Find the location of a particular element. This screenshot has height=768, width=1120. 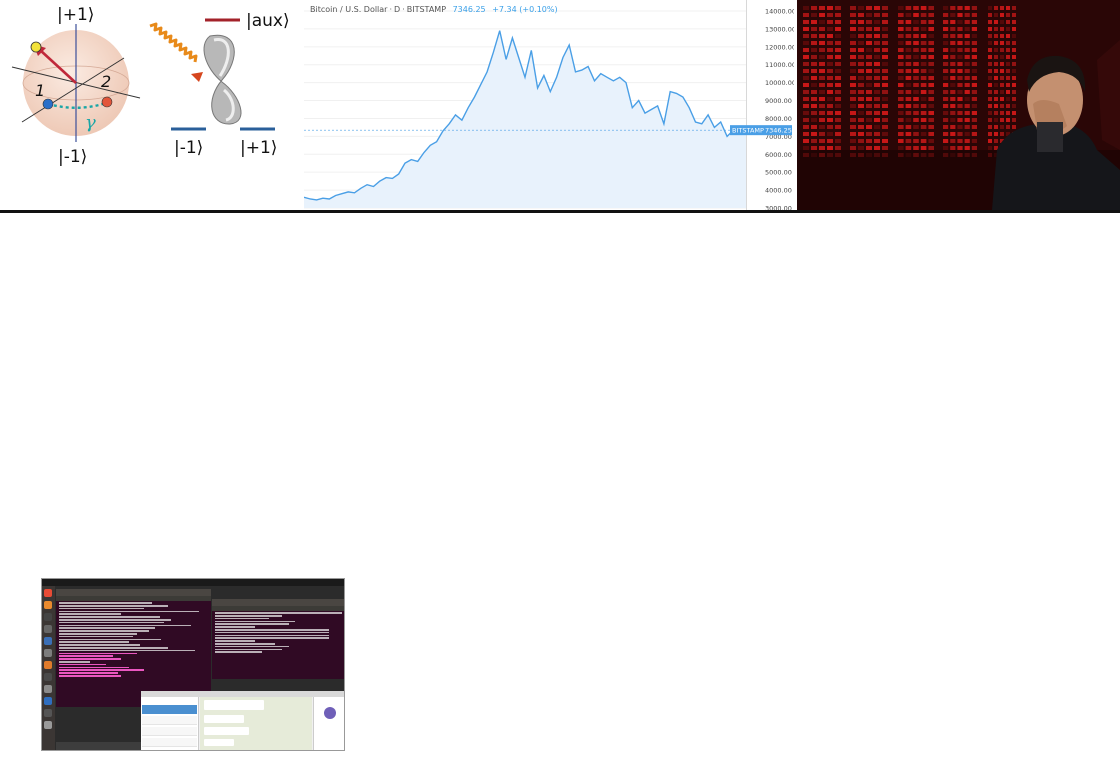

y-tick-label: 8000.00 is located at coordinates (778, 119).